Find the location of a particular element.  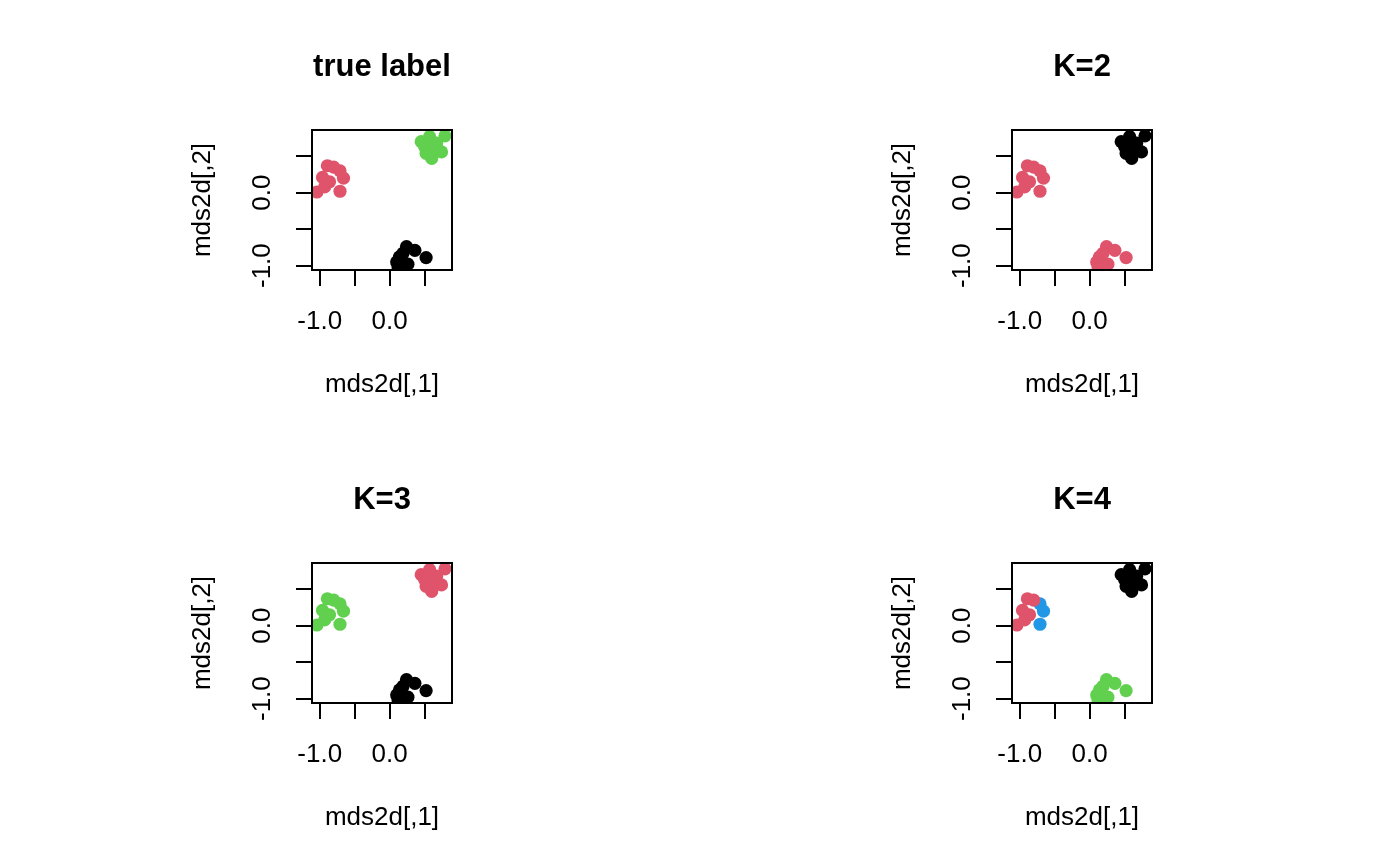

chart-title: K=3 is located at coordinates (382, 498).